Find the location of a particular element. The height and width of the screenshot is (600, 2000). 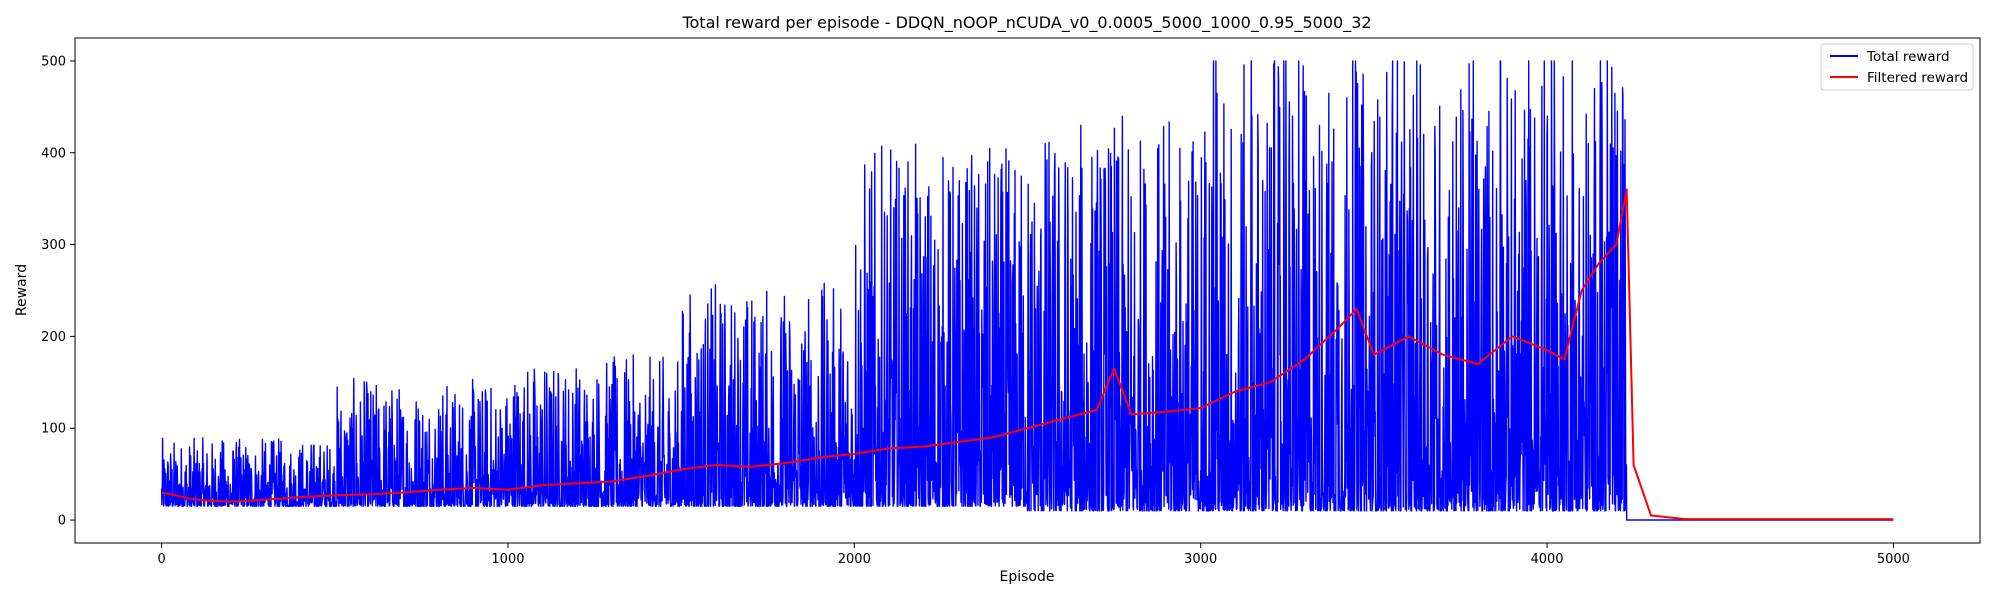

y-axis-title: Reward is located at coordinates (22, 290).